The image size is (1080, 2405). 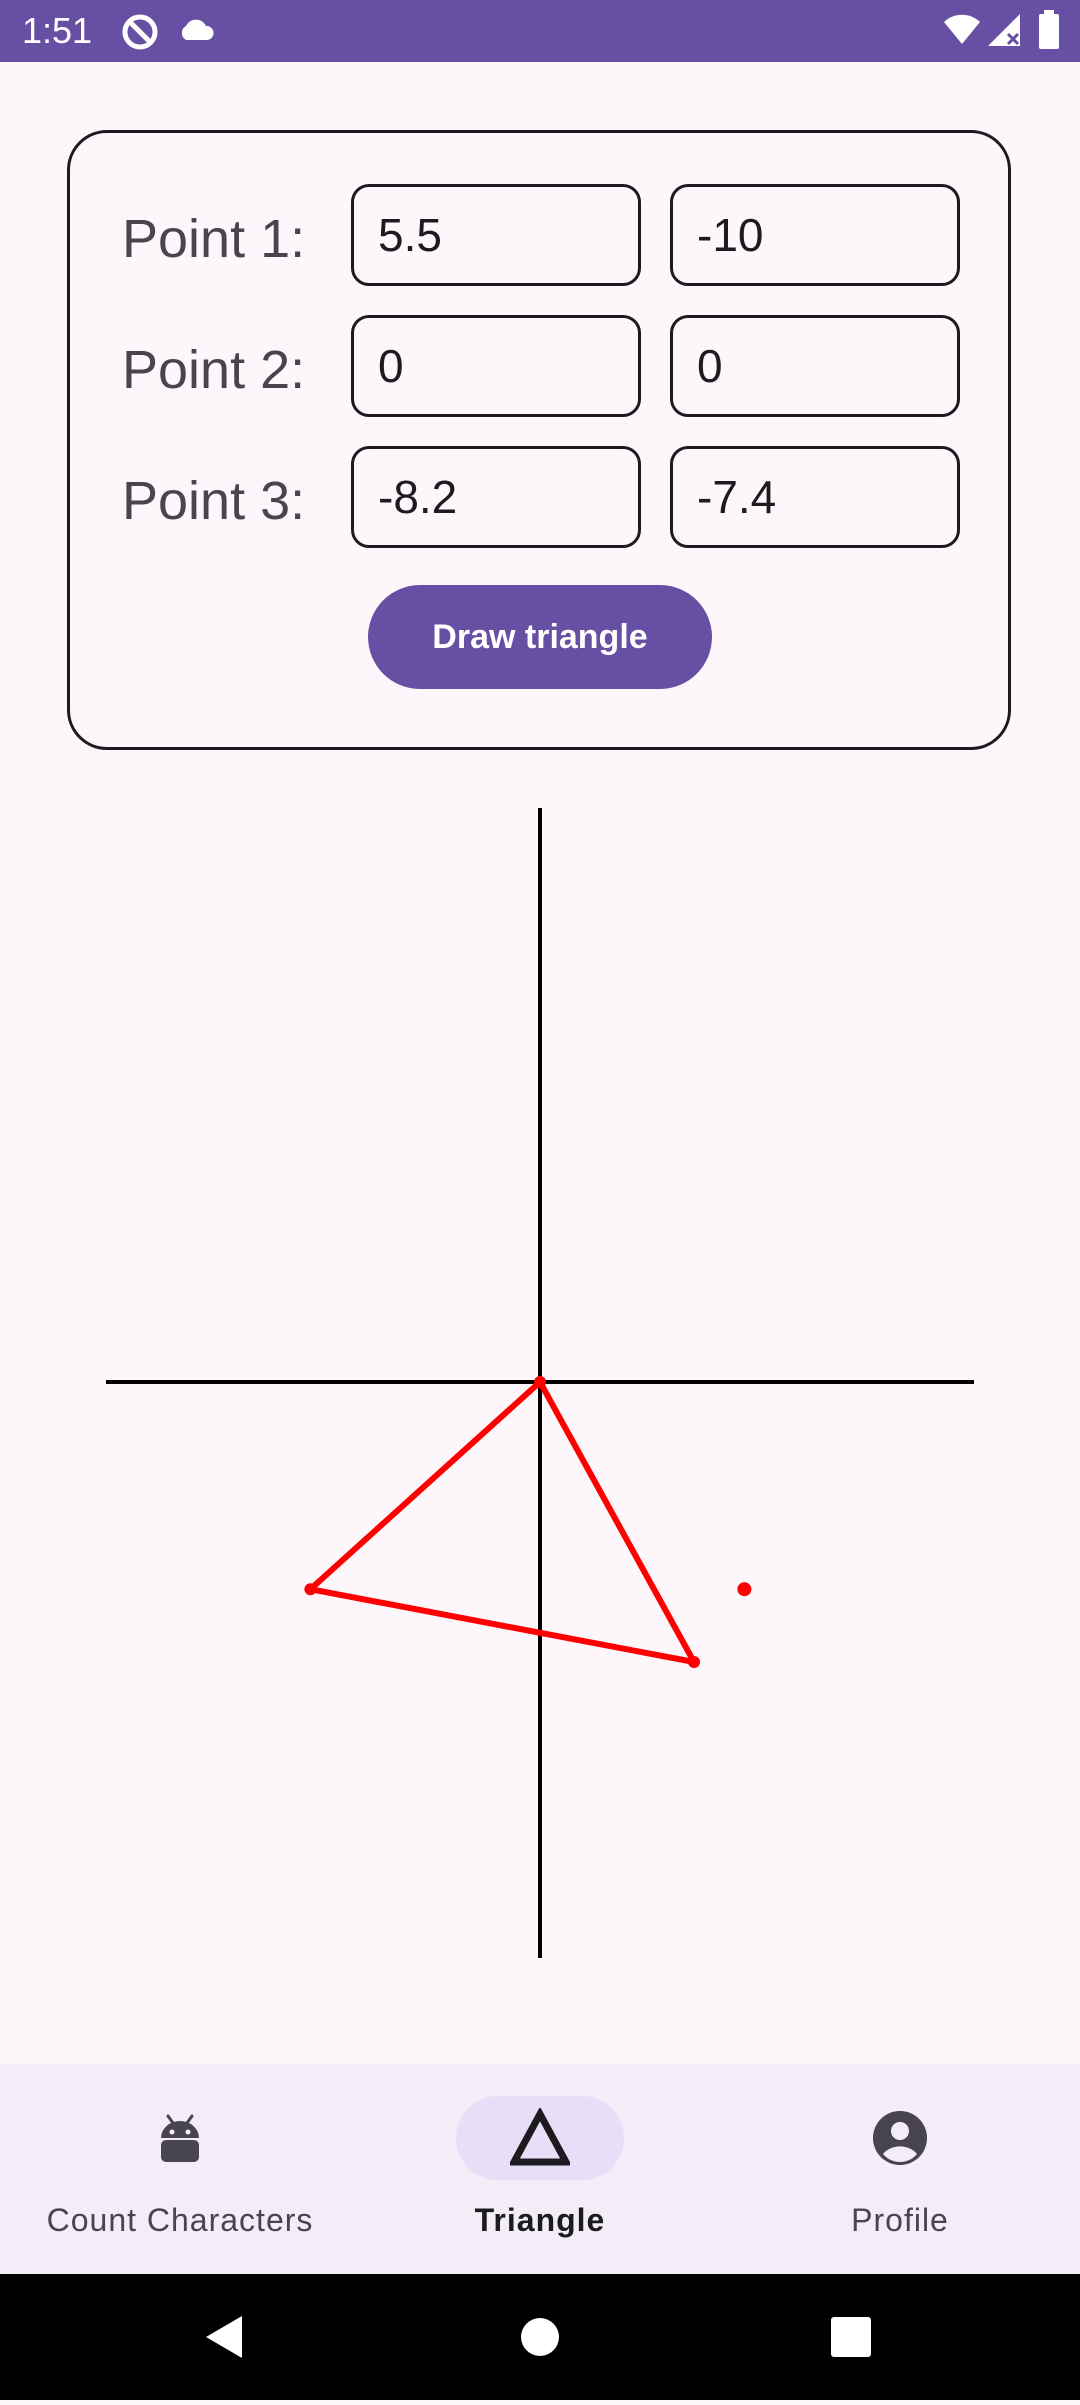 What do you see at coordinates (900, 2220) in the screenshot?
I see `nav-label-profile: Profile` at bounding box center [900, 2220].